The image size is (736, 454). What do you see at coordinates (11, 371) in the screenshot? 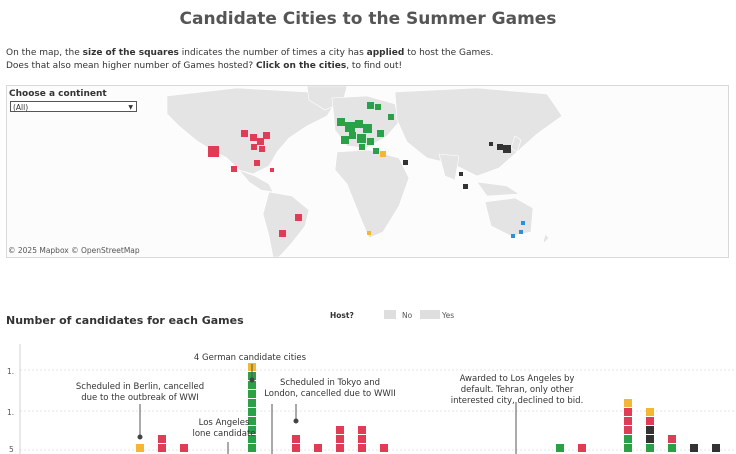
I see `y-tick-label: 1.` at bounding box center [11, 371].